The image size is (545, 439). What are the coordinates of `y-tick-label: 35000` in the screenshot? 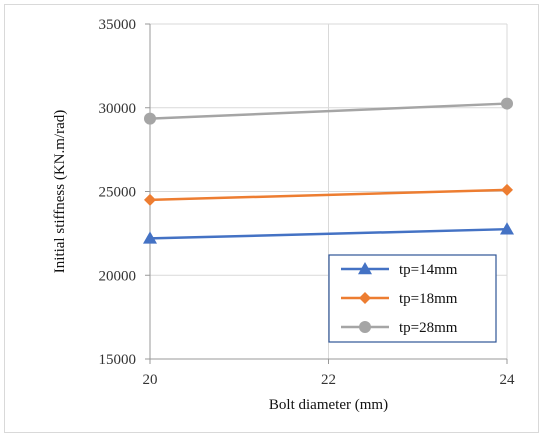 It's located at (118, 25).